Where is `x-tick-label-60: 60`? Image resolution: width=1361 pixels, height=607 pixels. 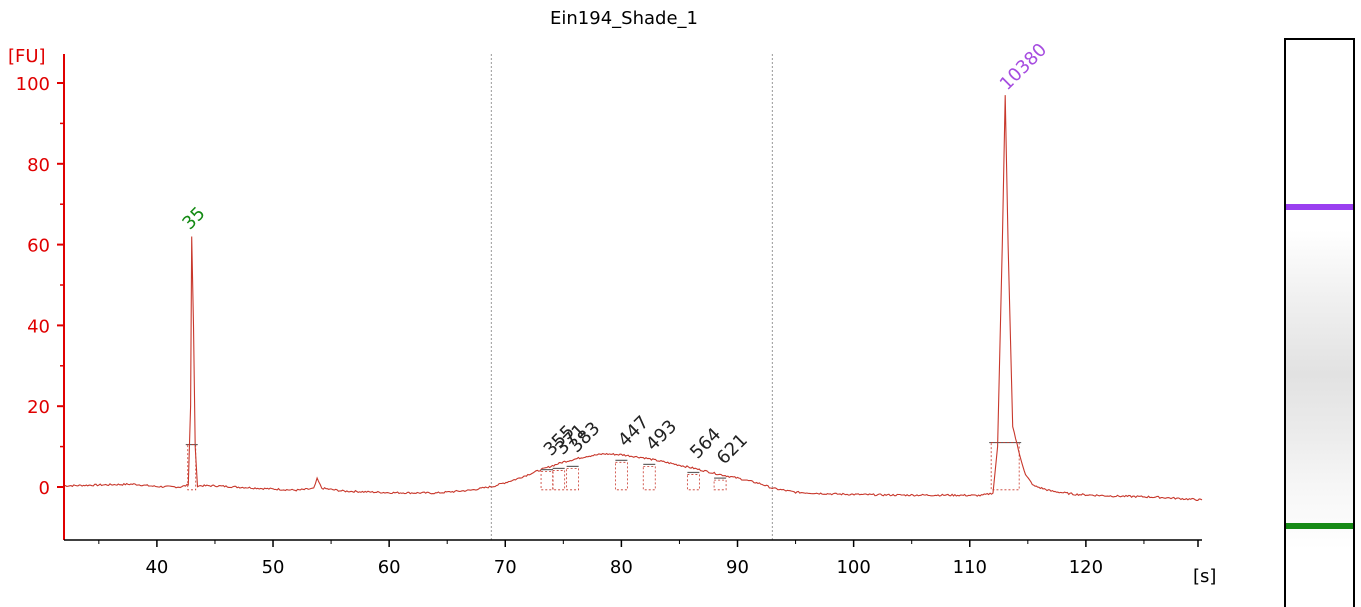
x-tick-label-60: 60 is located at coordinates (389, 567).